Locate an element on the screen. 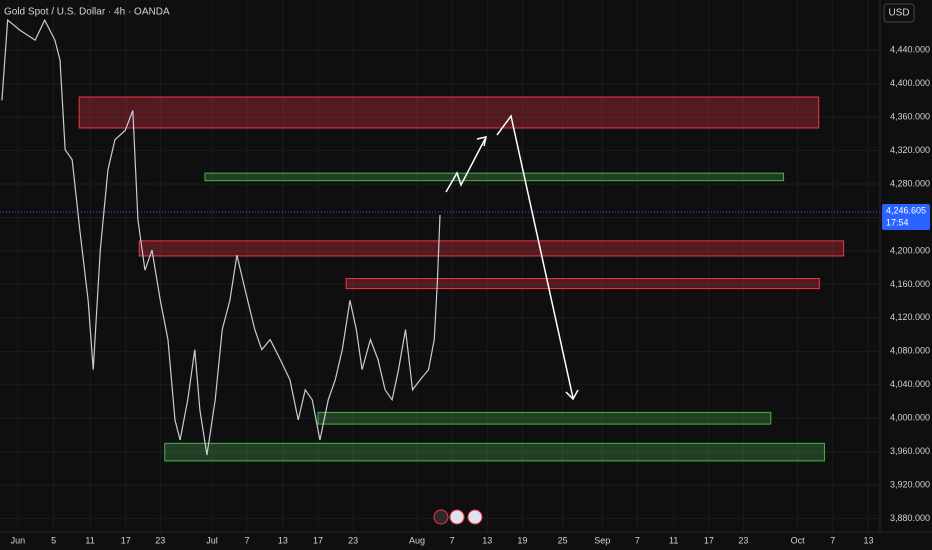 The height and width of the screenshot is (550, 932). y-tick-label: 4,280.000 is located at coordinates (910, 183).